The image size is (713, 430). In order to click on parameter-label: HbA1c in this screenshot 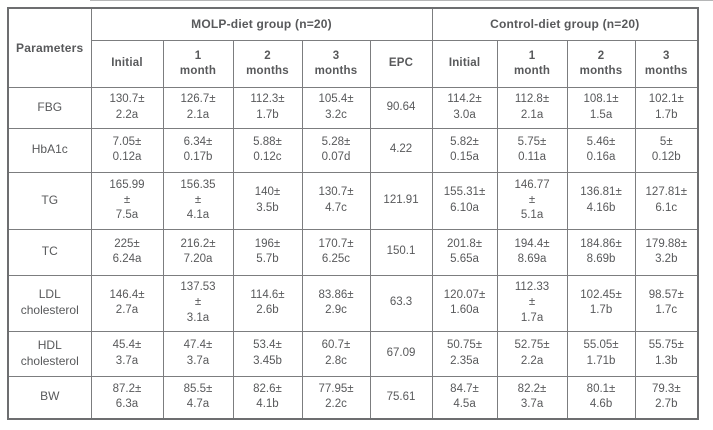, I will do `click(49, 150)`.